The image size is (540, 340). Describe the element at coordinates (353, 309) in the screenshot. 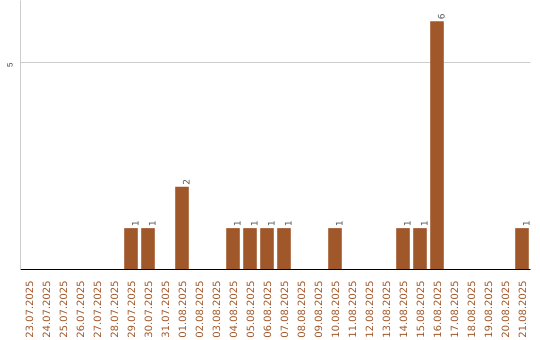

I see `x-tick-label: 11.08.2025` at that location.